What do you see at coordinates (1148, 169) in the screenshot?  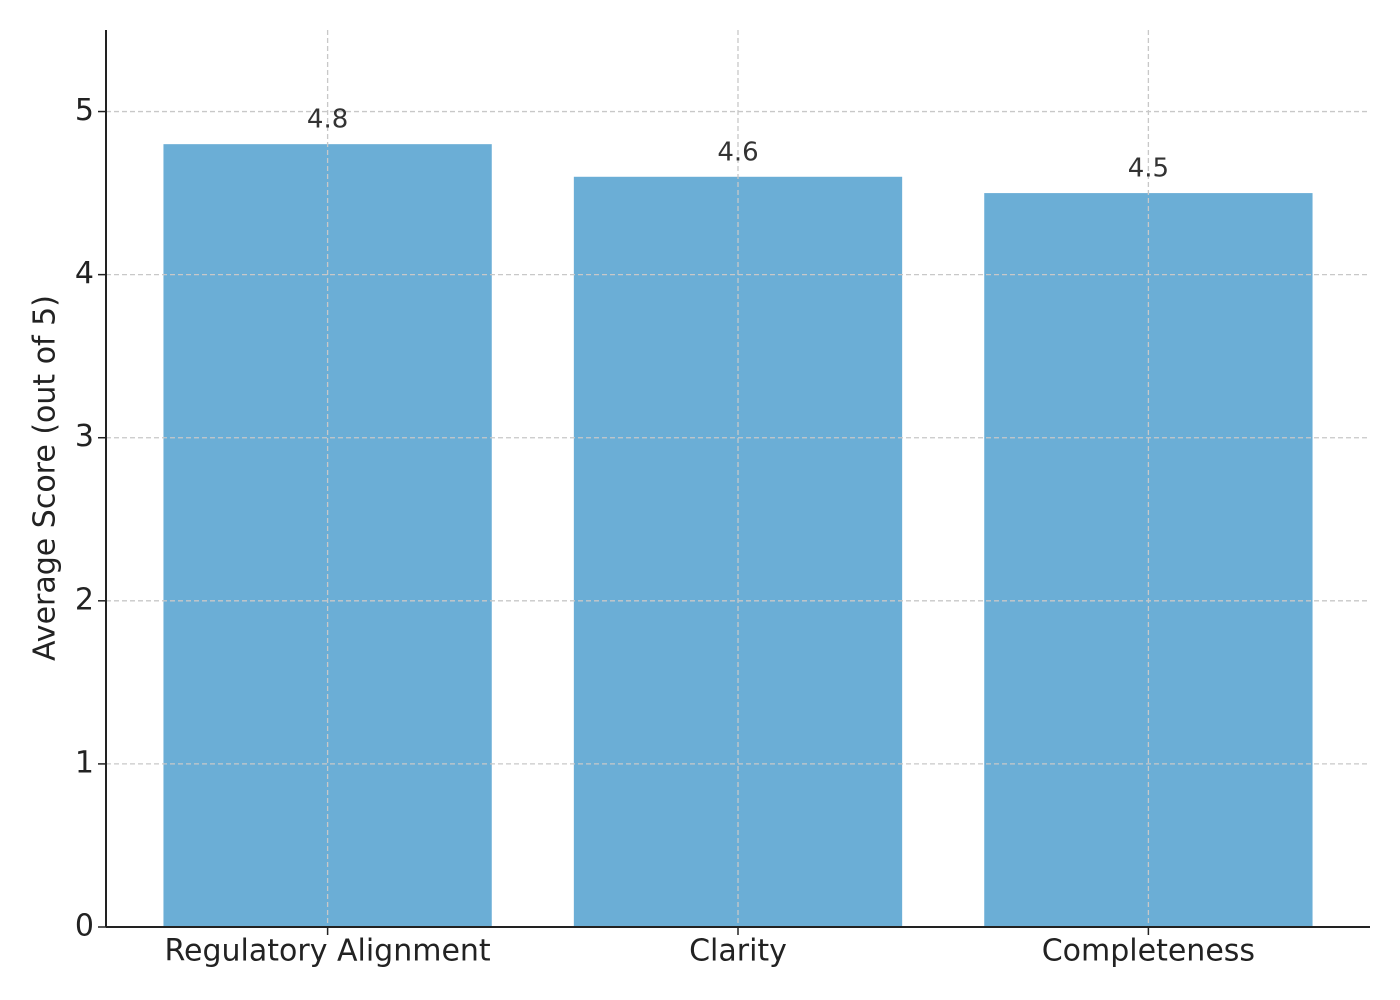 I see `value-label: 4.5` at bounding box center [1148, 169].